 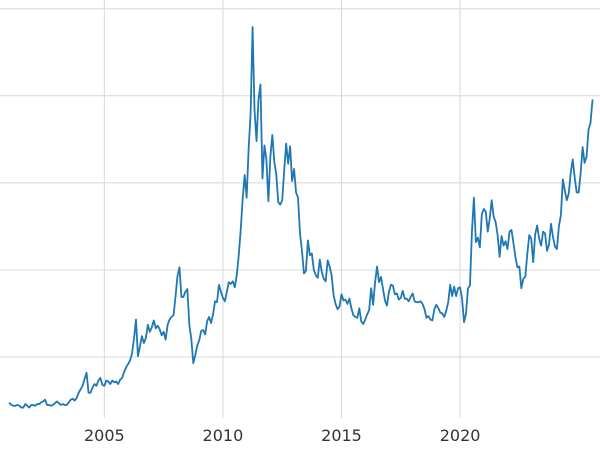 What do you see at coordinates (223, 435) in the screenshot?
I see `x-tick-label-2010: 2010` at bounding box center [223, 435].